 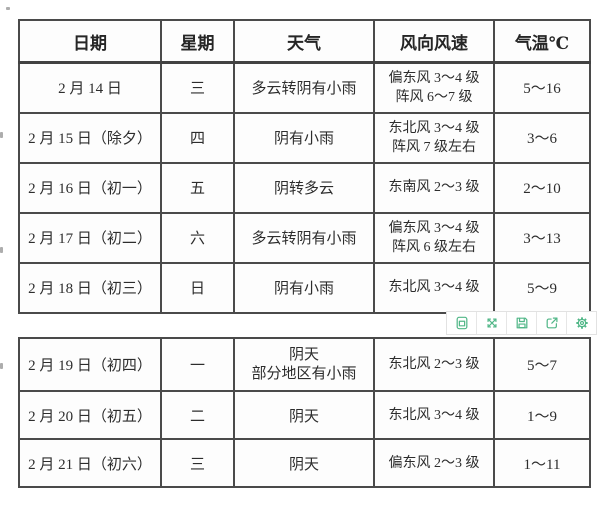 I want to click on weather-cell: 阴天 部分地区有小雨, so click(x=304, y=364).